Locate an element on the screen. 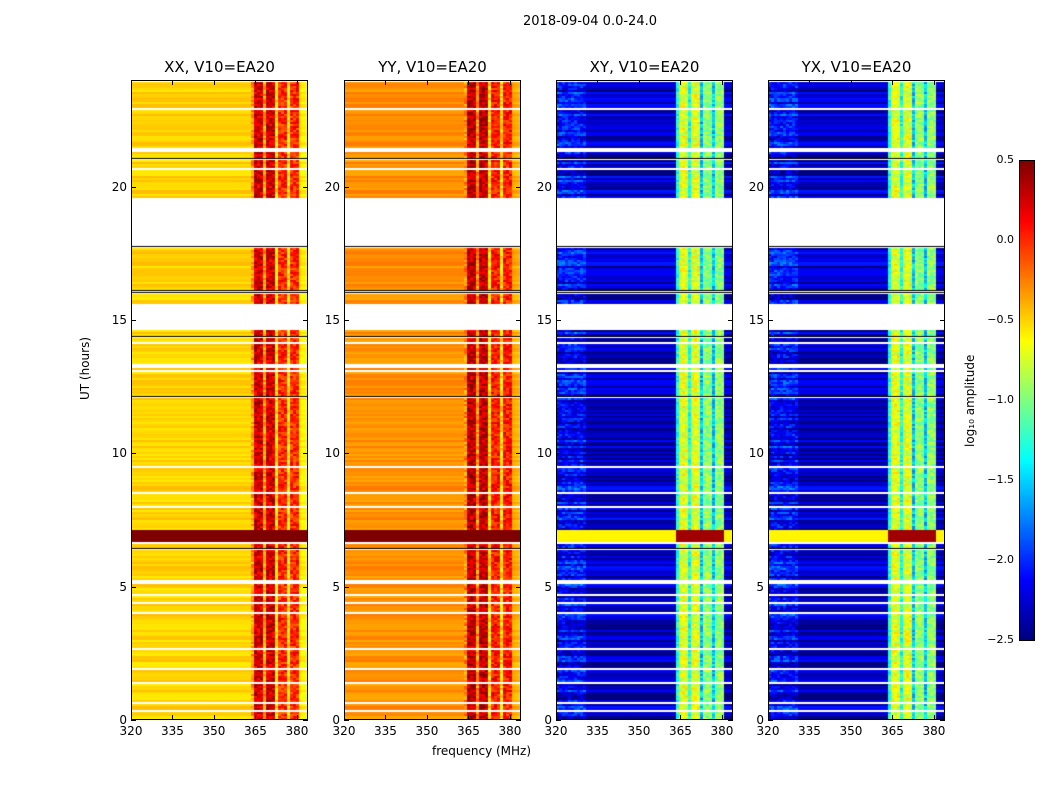  colorbar-tick-label: −1.5 is located at coordinates (1000, 479).